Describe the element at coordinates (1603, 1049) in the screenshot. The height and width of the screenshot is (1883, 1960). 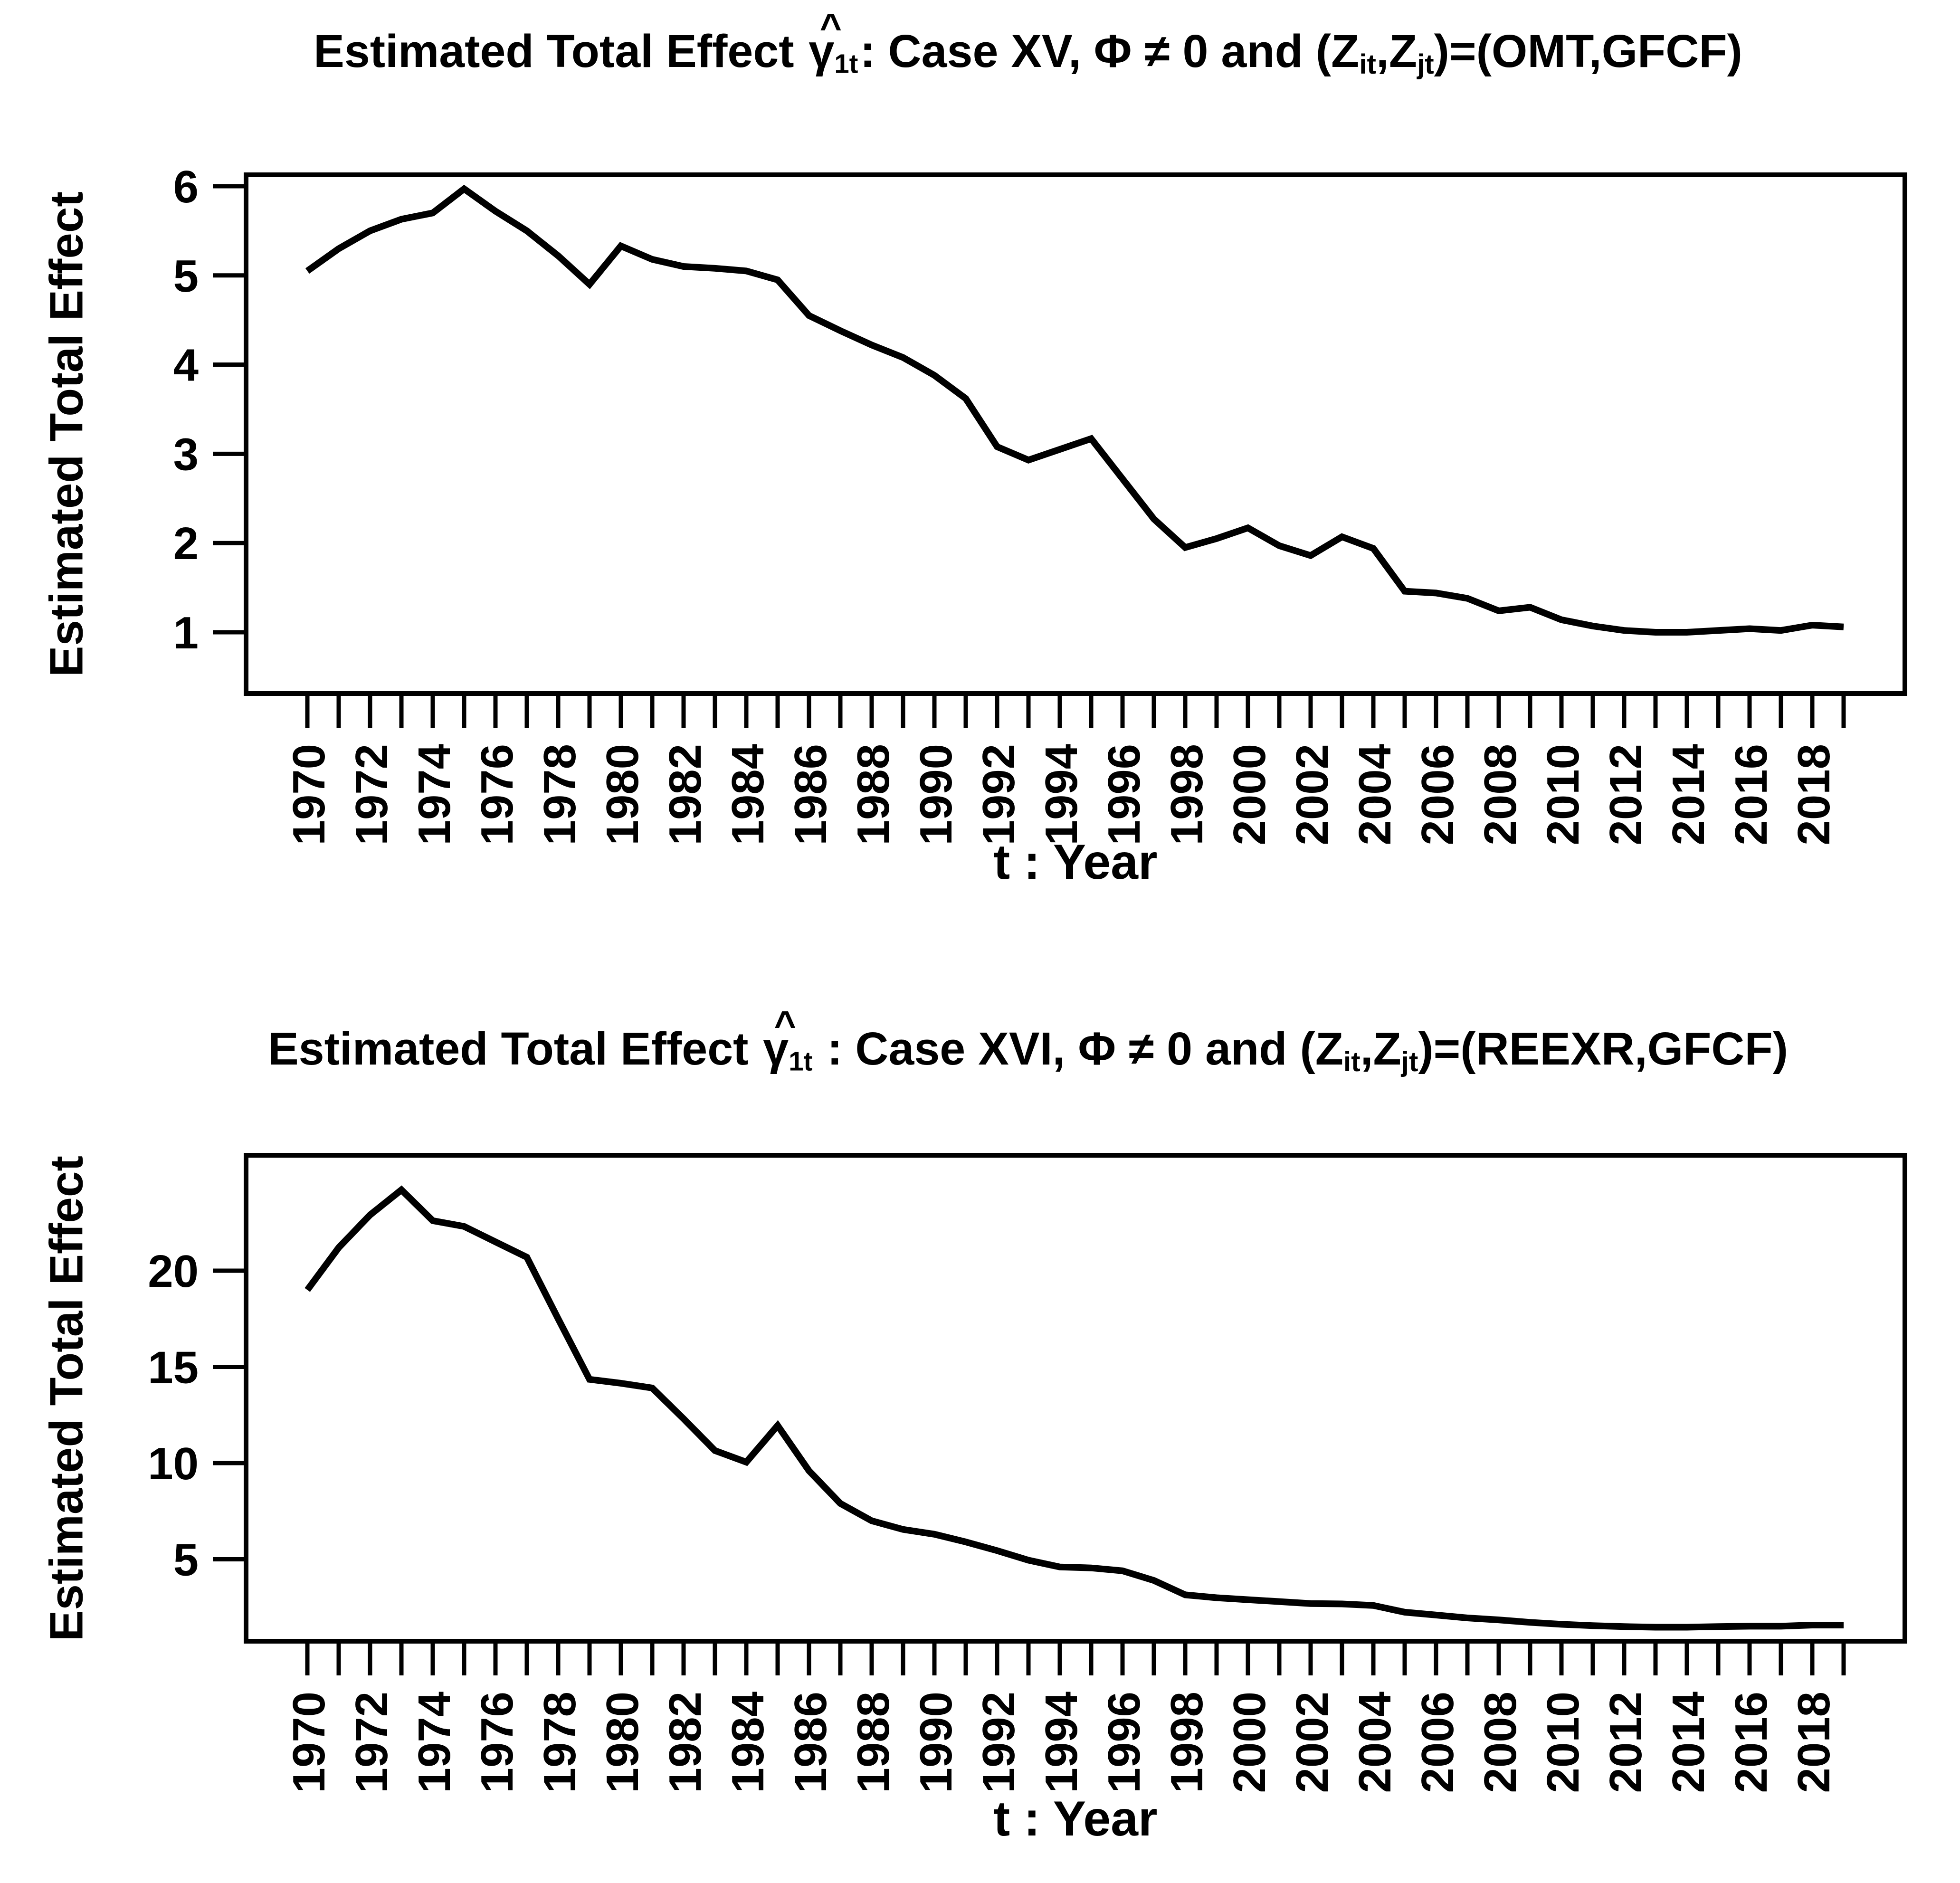
I see `title-tail: )=(REEXR,GFCF)` at that location.